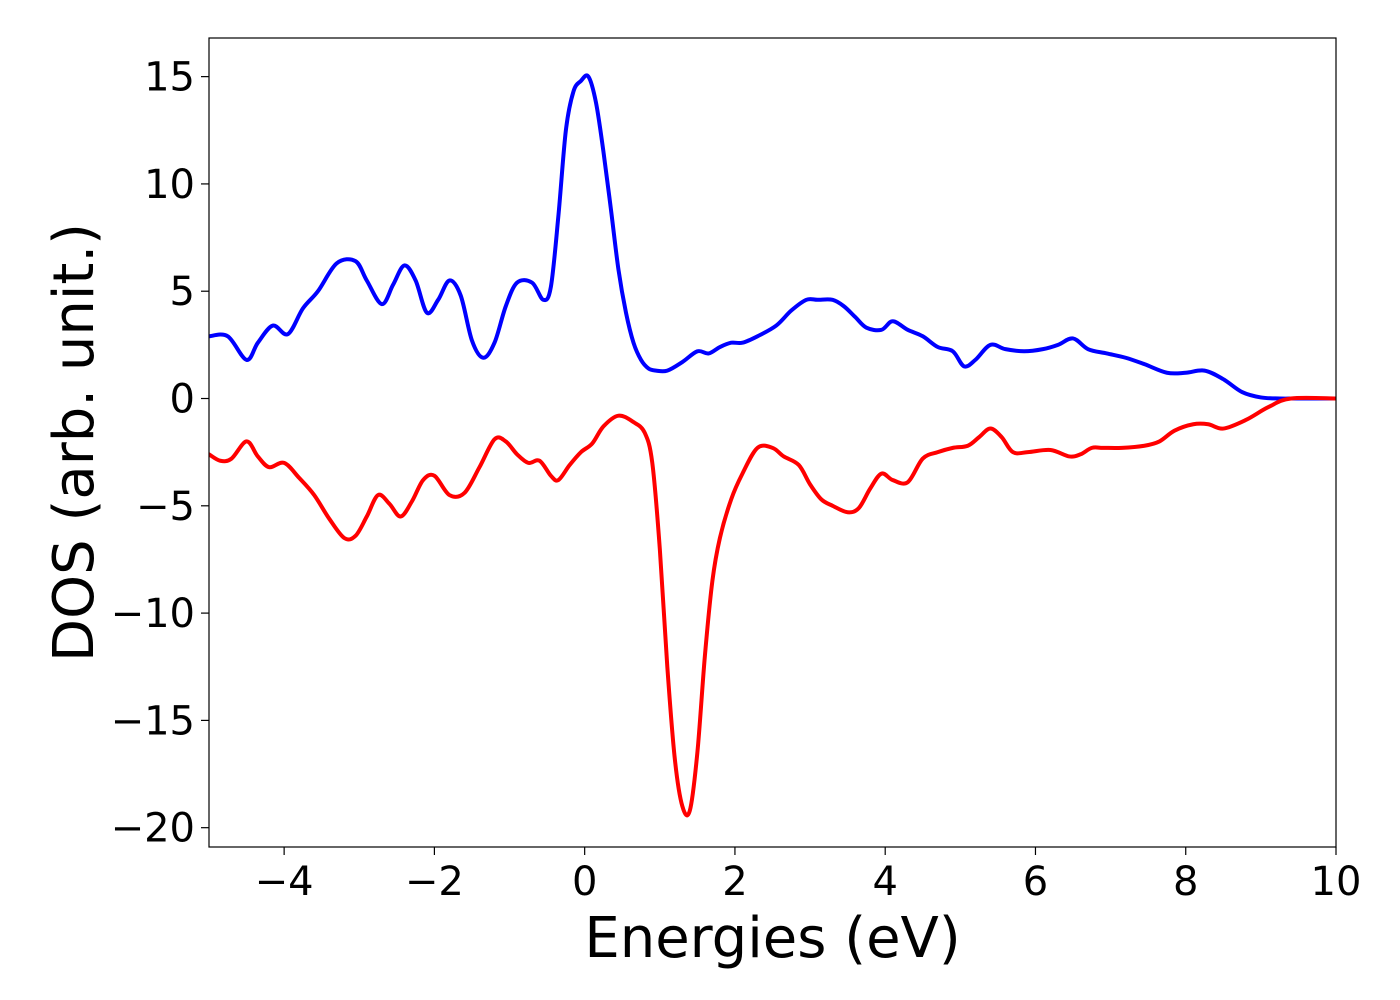 The image size is (1400, 1000). Describe the element at coordinates (169, 78) in the screenshot. I see `y-tick-label: 15` at that location.